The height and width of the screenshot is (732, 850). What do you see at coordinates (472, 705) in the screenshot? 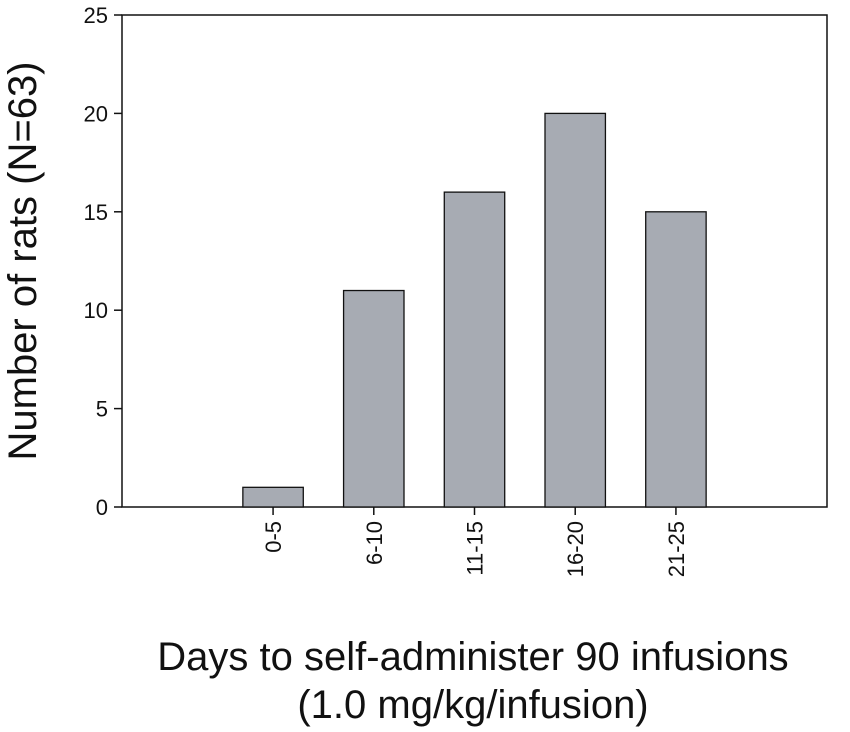
I see `x-axis-title-line-2: (1.0 mg/kg/infusion)` at bounding box center [472, 705].